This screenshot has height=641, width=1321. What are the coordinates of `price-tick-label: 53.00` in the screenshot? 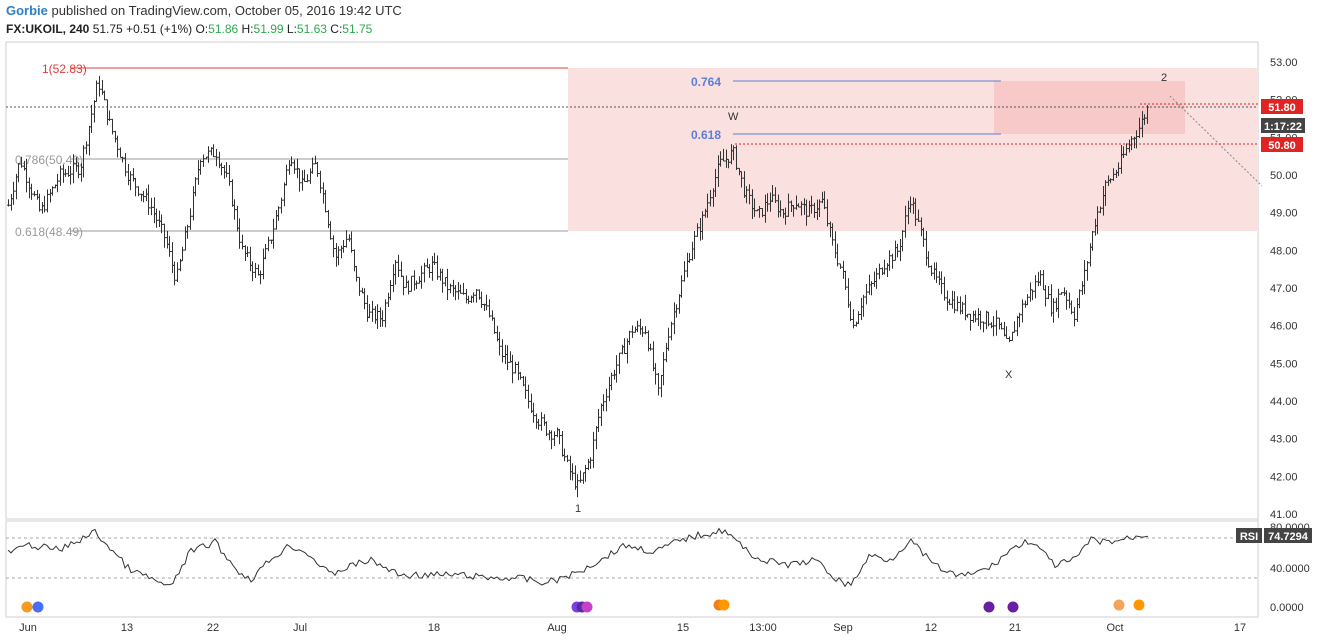 It's located at (1284, 63).